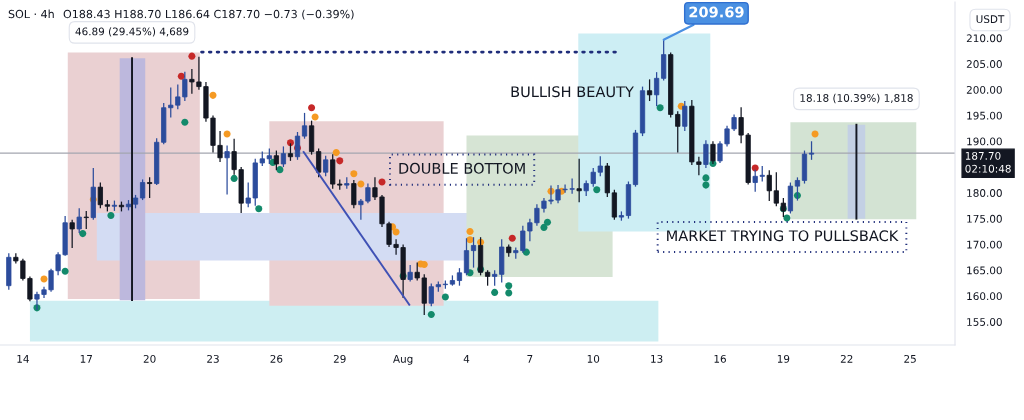 The height and width of the screenshot is (420, 1024). I want to click on y-tick-label: 210.00, so click(984, 38).